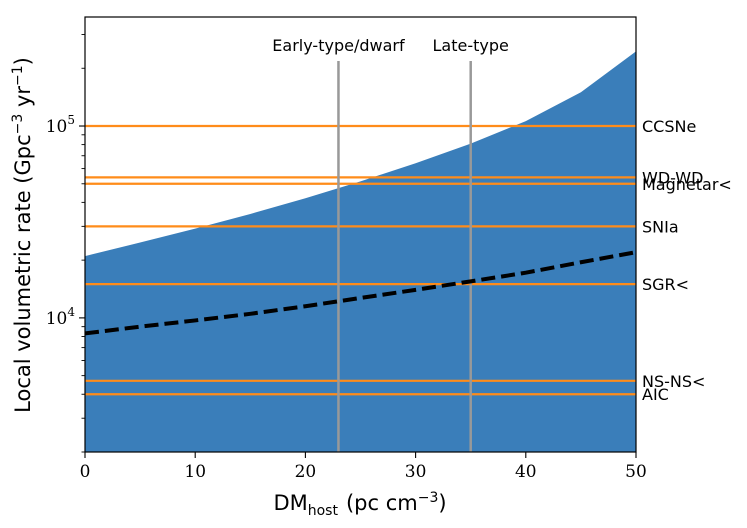 The width and height of the screenshot is (747, 528). Describe the element at coordinates (669, 126) in the screenshot. I see `reference-label-0: CCSNe` at that location.